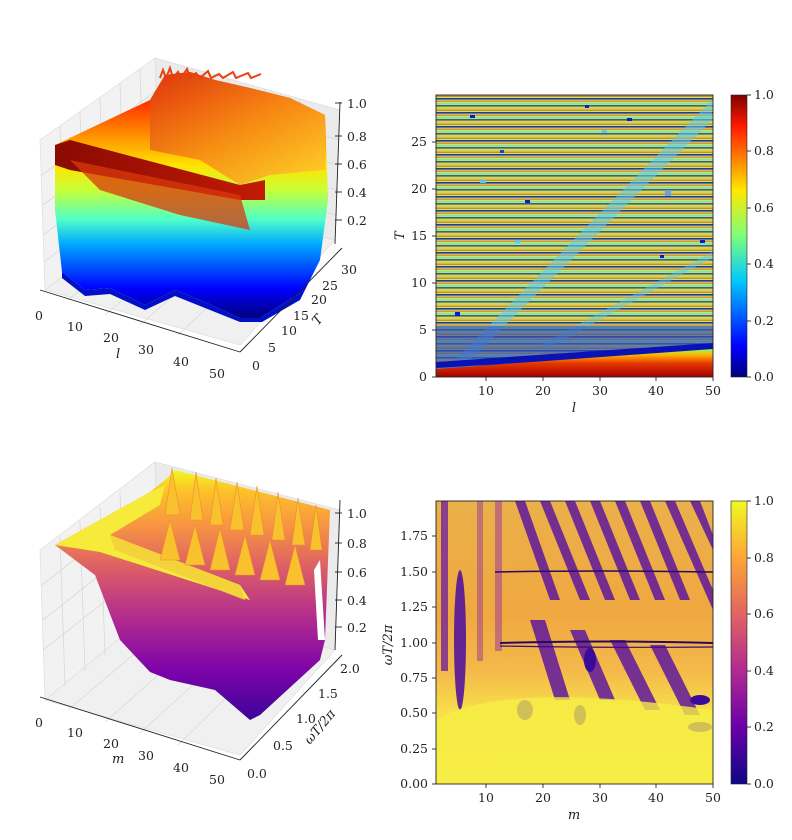 The height and width of the screenshot is (840, 792). What do you see at coordinates (349, 269) in the screenshot?
I see `y-tick-label: 30` at bounding box center [349, 269].